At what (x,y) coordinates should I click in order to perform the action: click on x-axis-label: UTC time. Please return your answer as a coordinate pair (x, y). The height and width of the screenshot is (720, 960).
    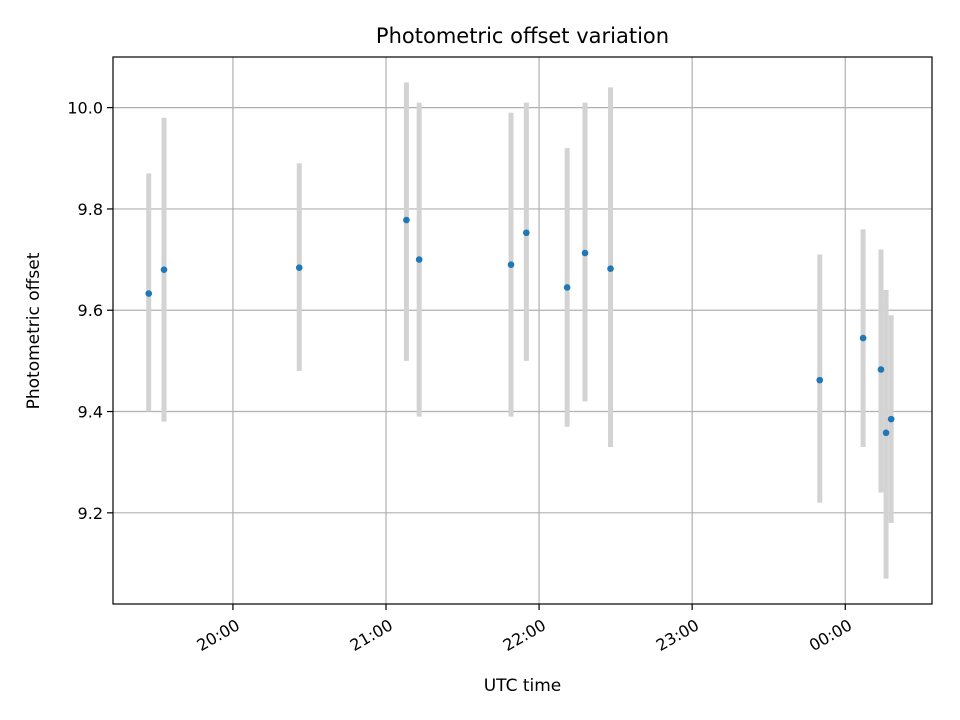
    Looking at the image, I should click on (523, 686).